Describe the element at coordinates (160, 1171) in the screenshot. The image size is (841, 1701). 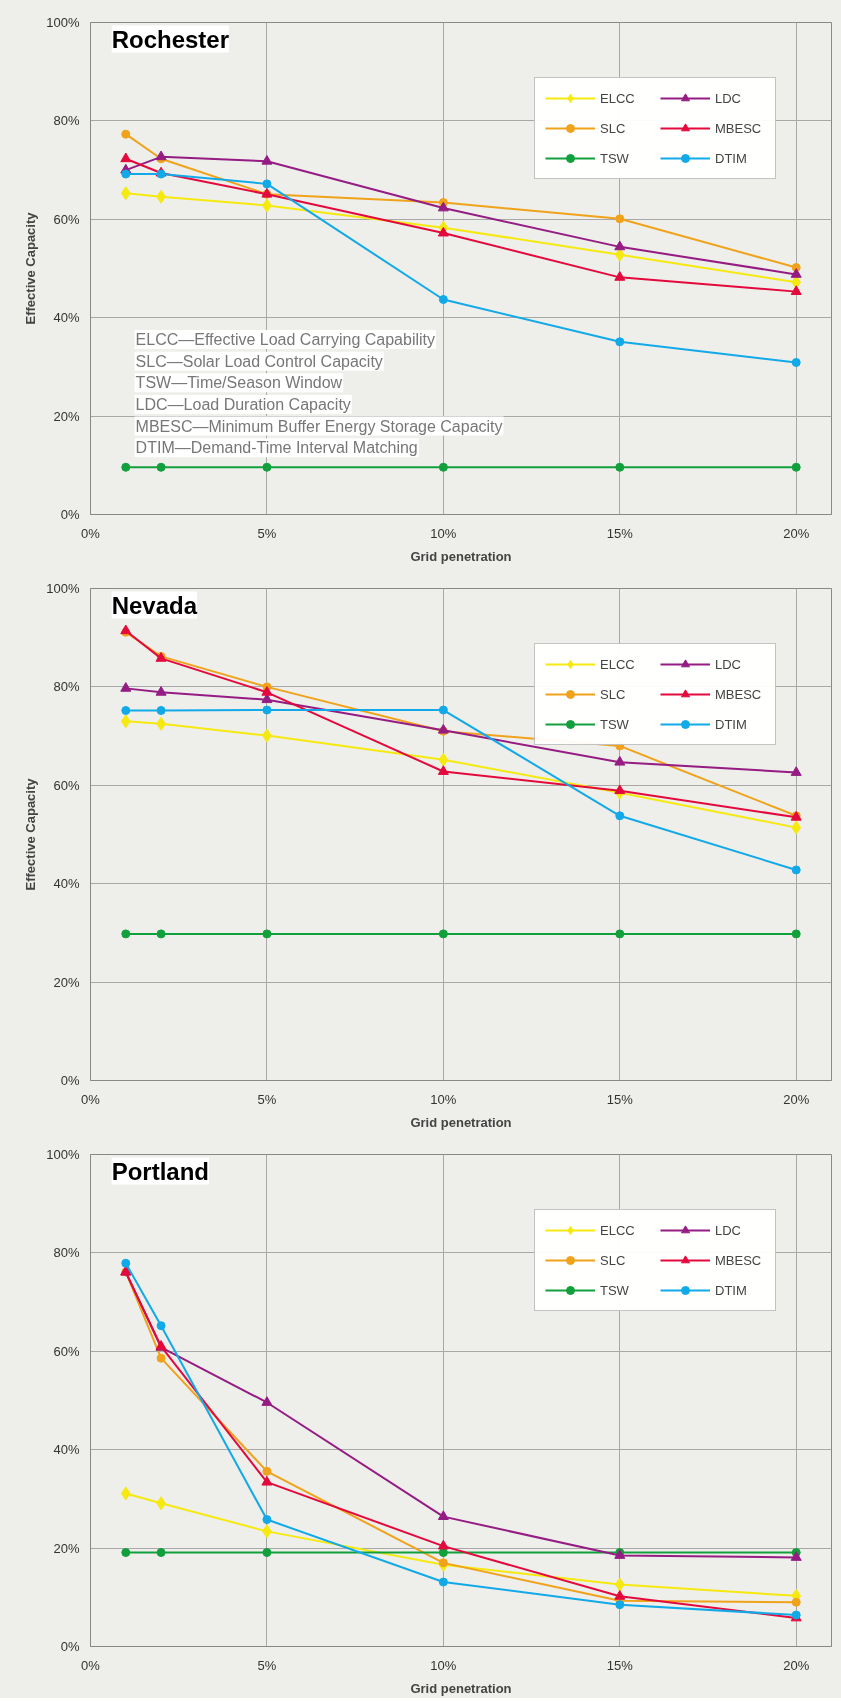
I see `chart-title: Portland` at that location.